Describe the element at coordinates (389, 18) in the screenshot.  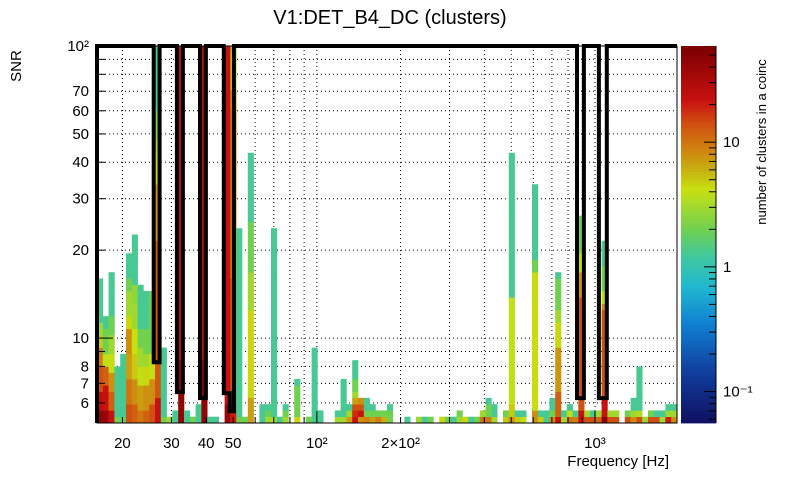
I see `chart-title: V1:DET_B4_DC (clusters)` at that location.